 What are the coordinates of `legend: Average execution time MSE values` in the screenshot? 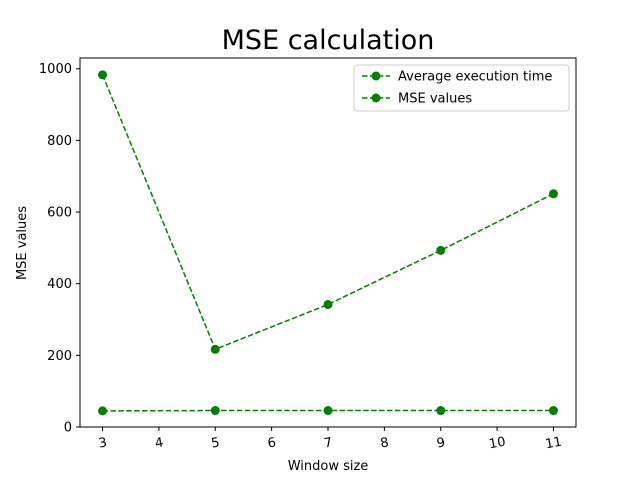 It's located at (461, 88).